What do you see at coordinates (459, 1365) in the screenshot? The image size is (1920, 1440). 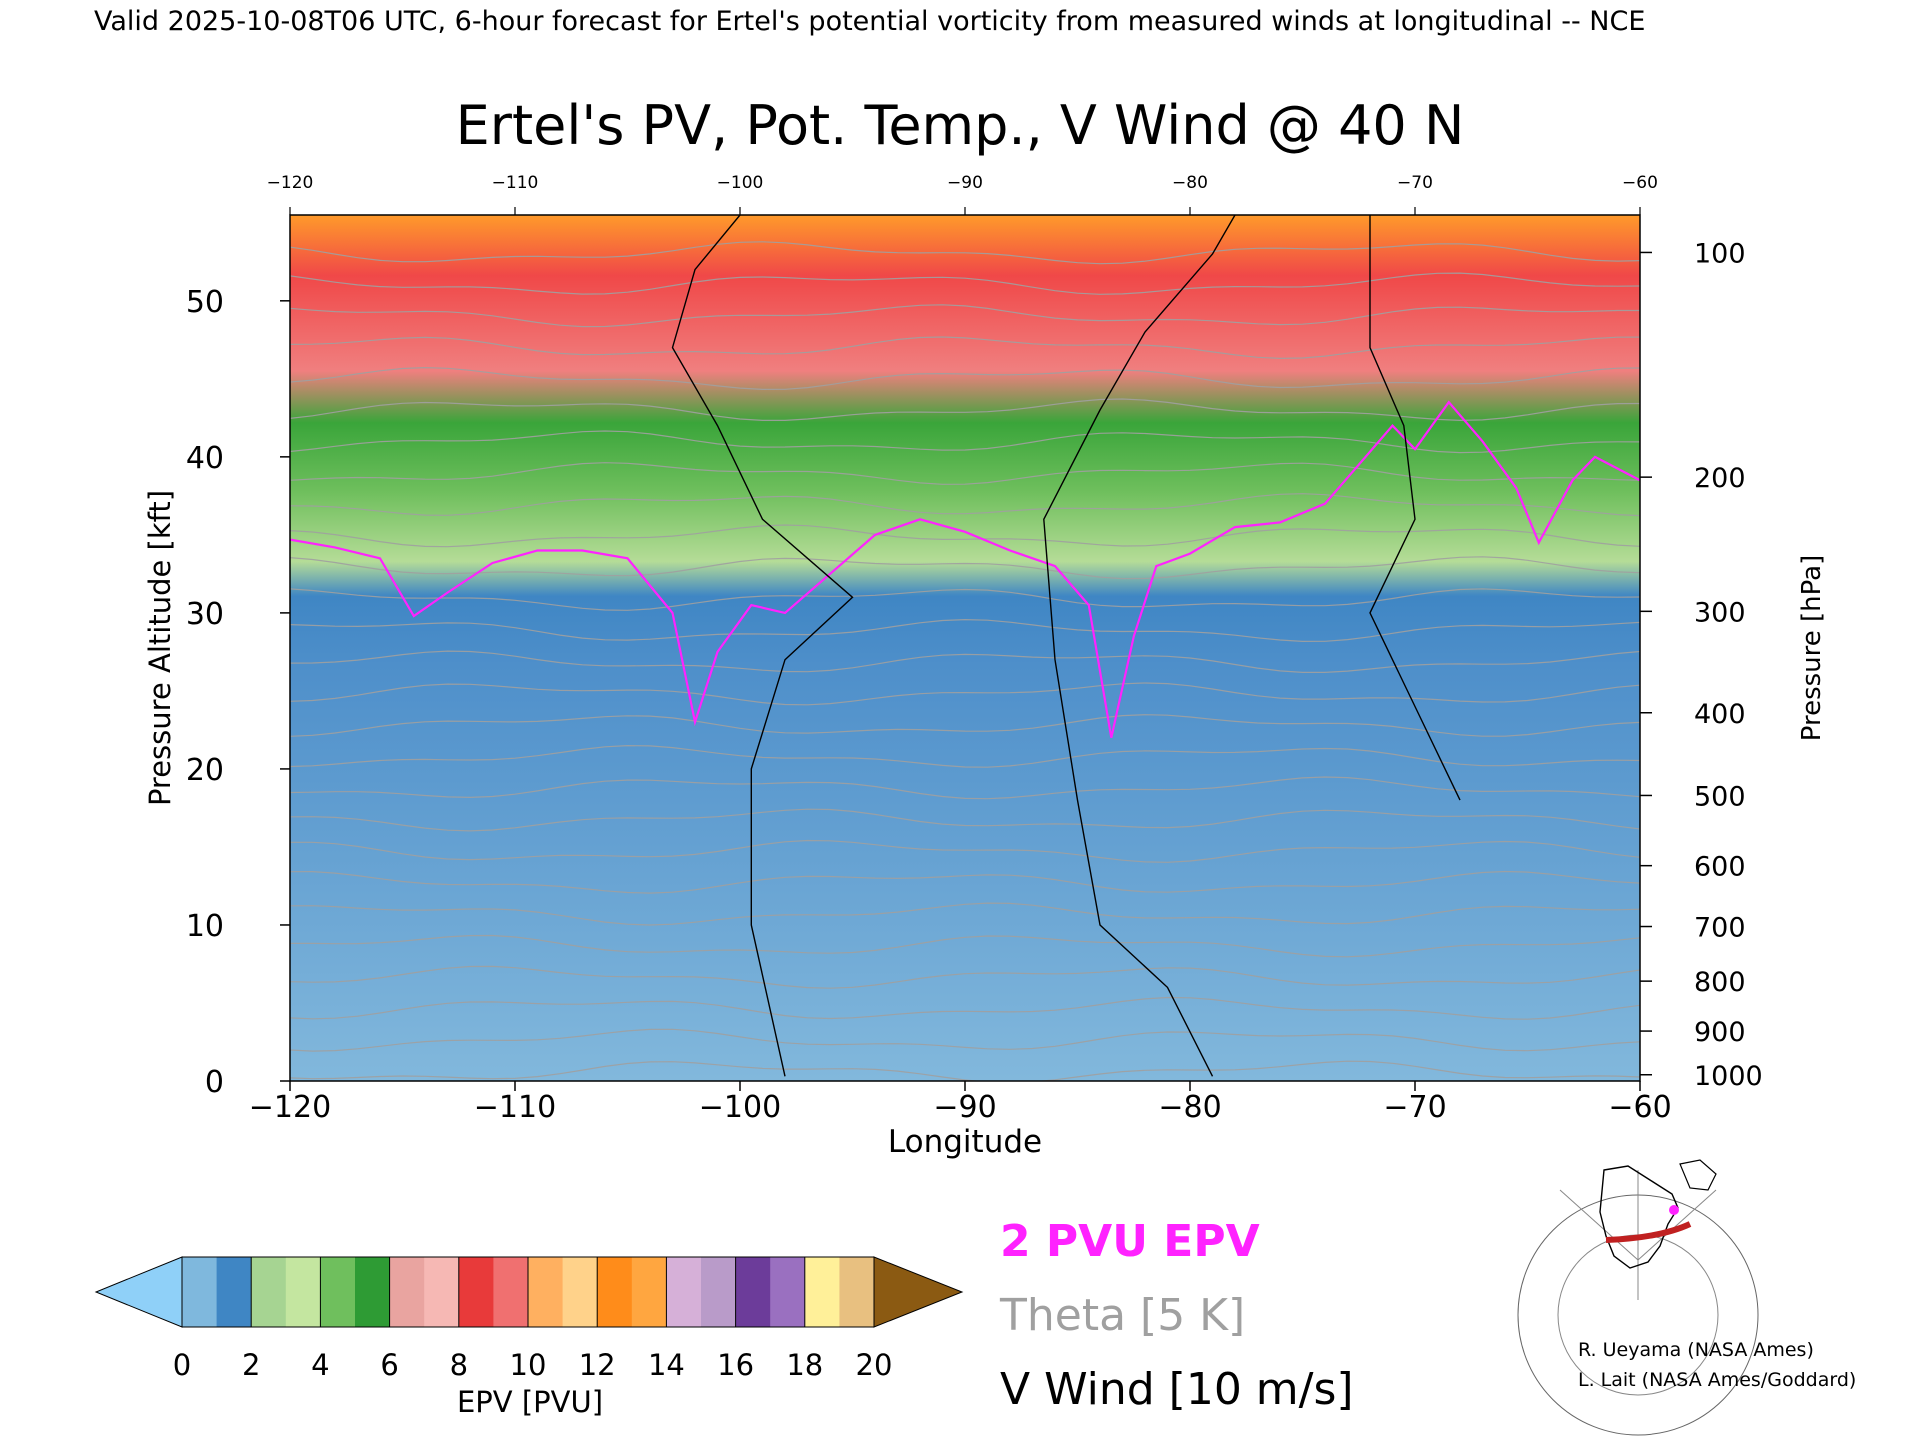 I see `colorbar-tick-label: 8` at bounding box center [459, 1365].